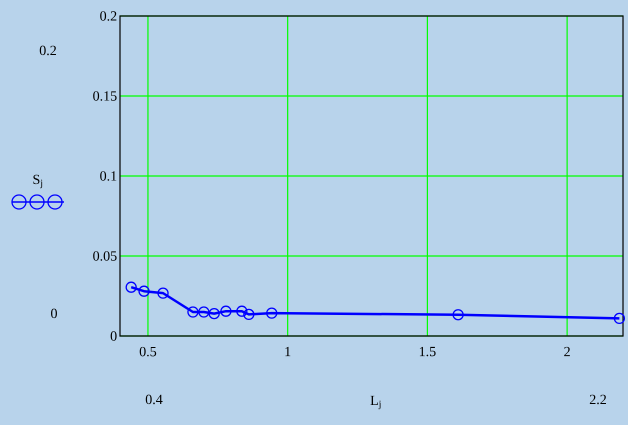 The width and height of the screenshot is (628, 425). I want to click on text: 0.4, so click(154, 399).